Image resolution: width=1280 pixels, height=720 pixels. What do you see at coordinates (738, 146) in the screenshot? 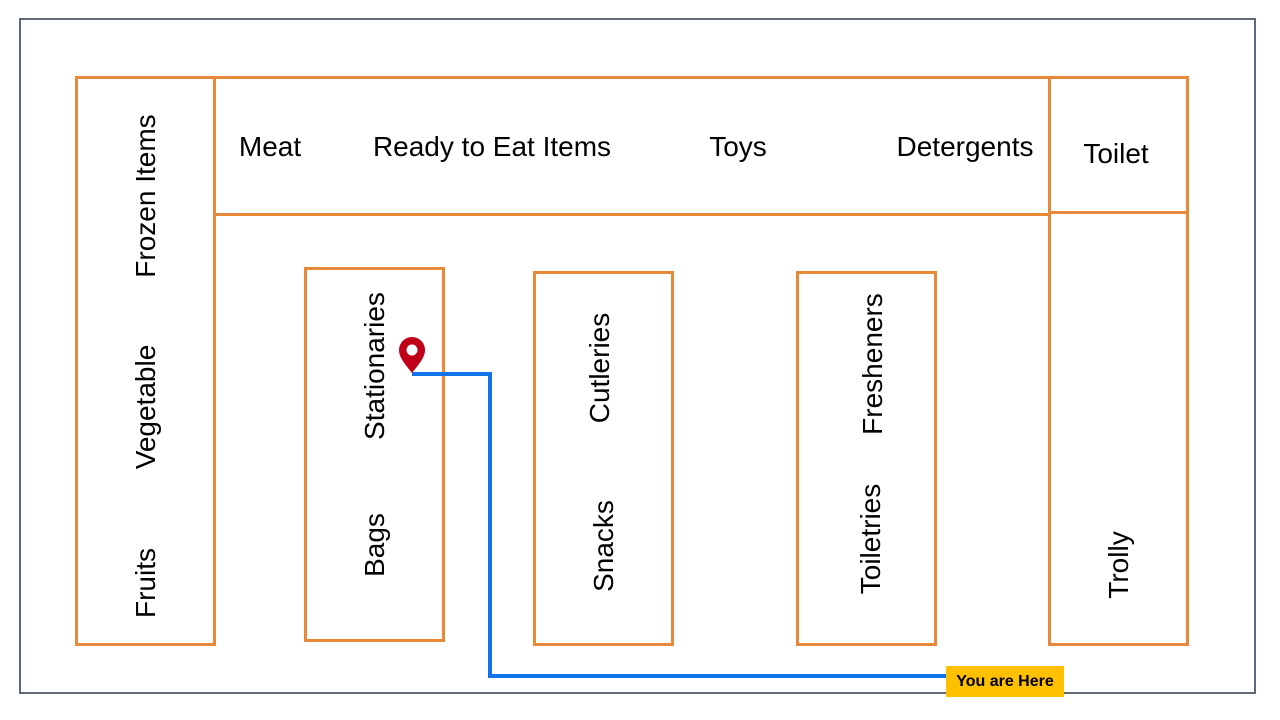
I see `label-toys: Toys` at bounding box center [738, 146].